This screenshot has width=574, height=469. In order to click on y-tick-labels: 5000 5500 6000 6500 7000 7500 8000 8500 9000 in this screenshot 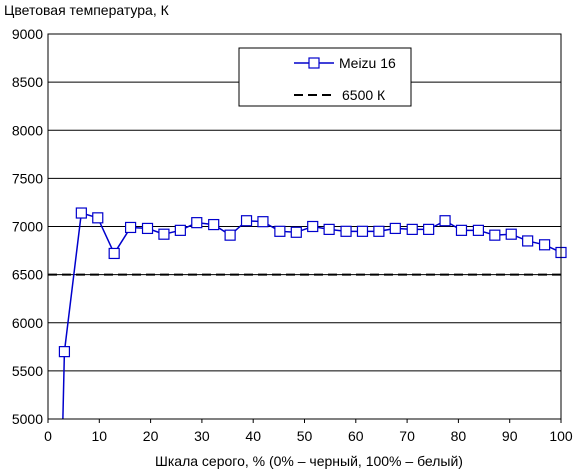, I will do `click(27, 226)`.